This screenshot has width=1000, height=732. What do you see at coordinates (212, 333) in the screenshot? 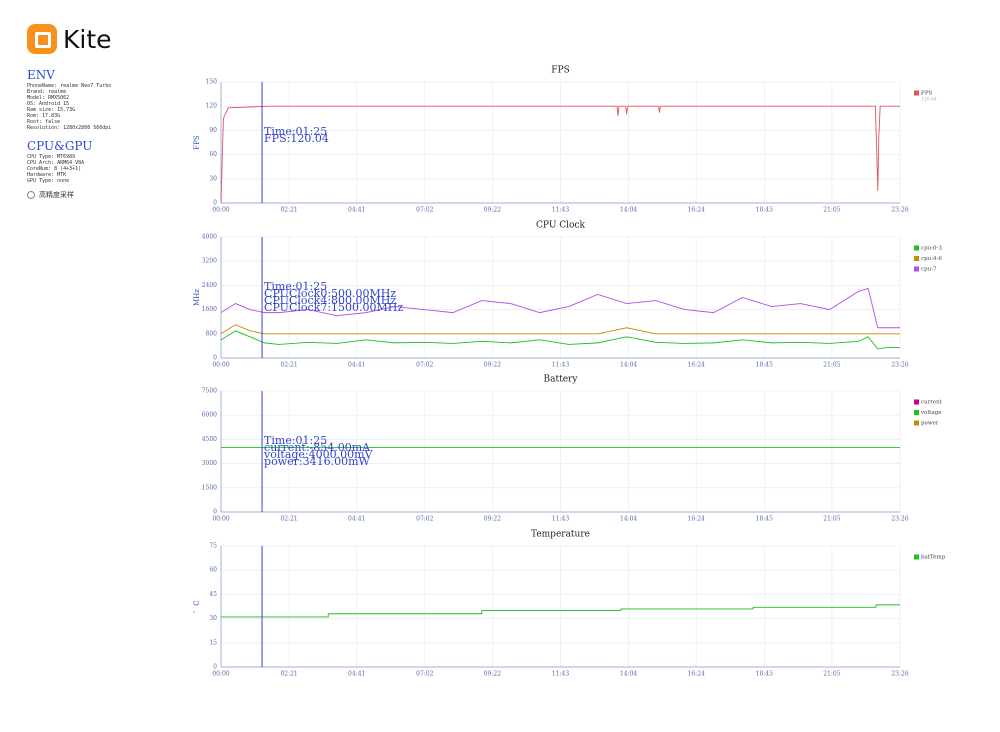
I see `y-tick-label: 800` at bounding box center [212, 333].